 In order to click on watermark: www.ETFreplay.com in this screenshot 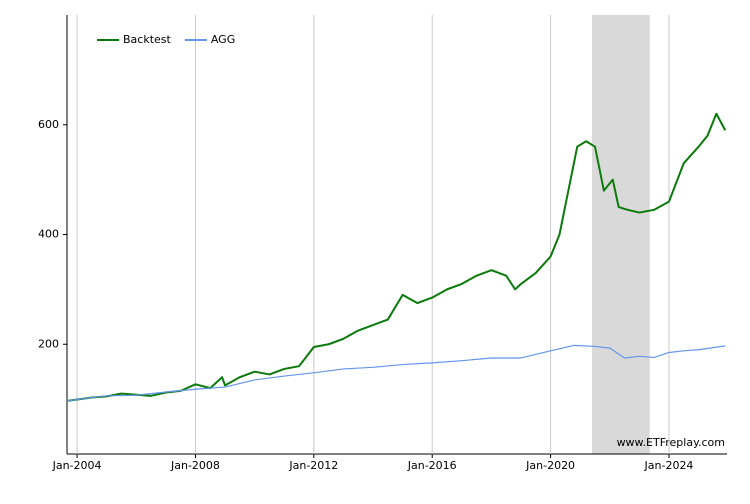, I will do `click(671, 442)`.